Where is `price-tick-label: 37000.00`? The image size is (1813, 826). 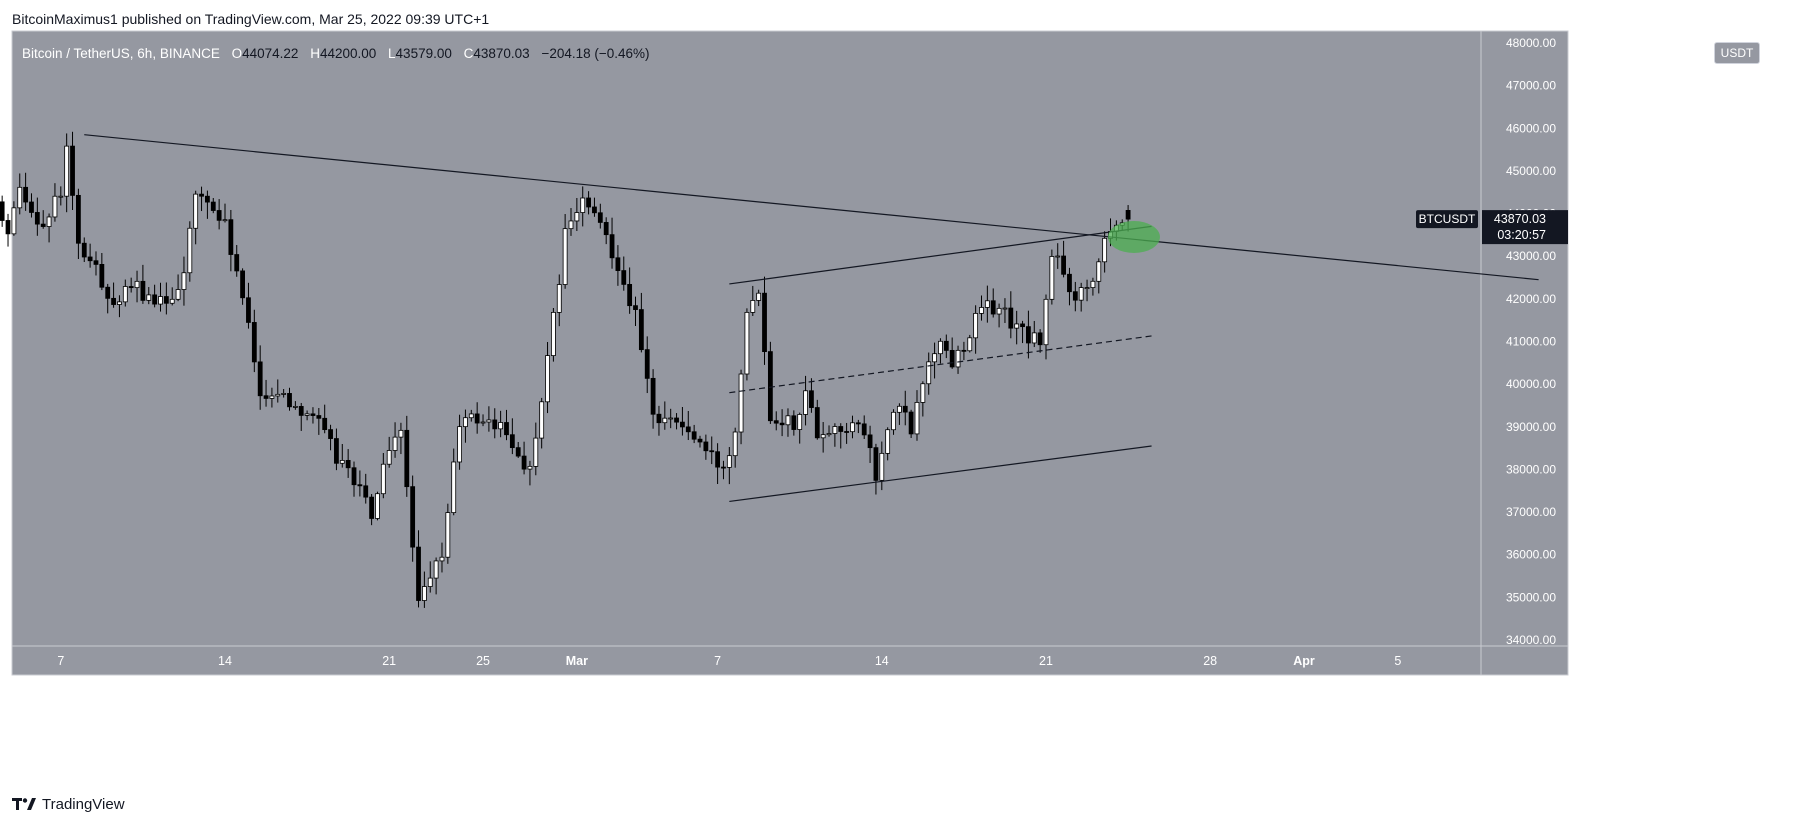
price-tick-label: 37000.00 is located at coordinates (1531, 512).